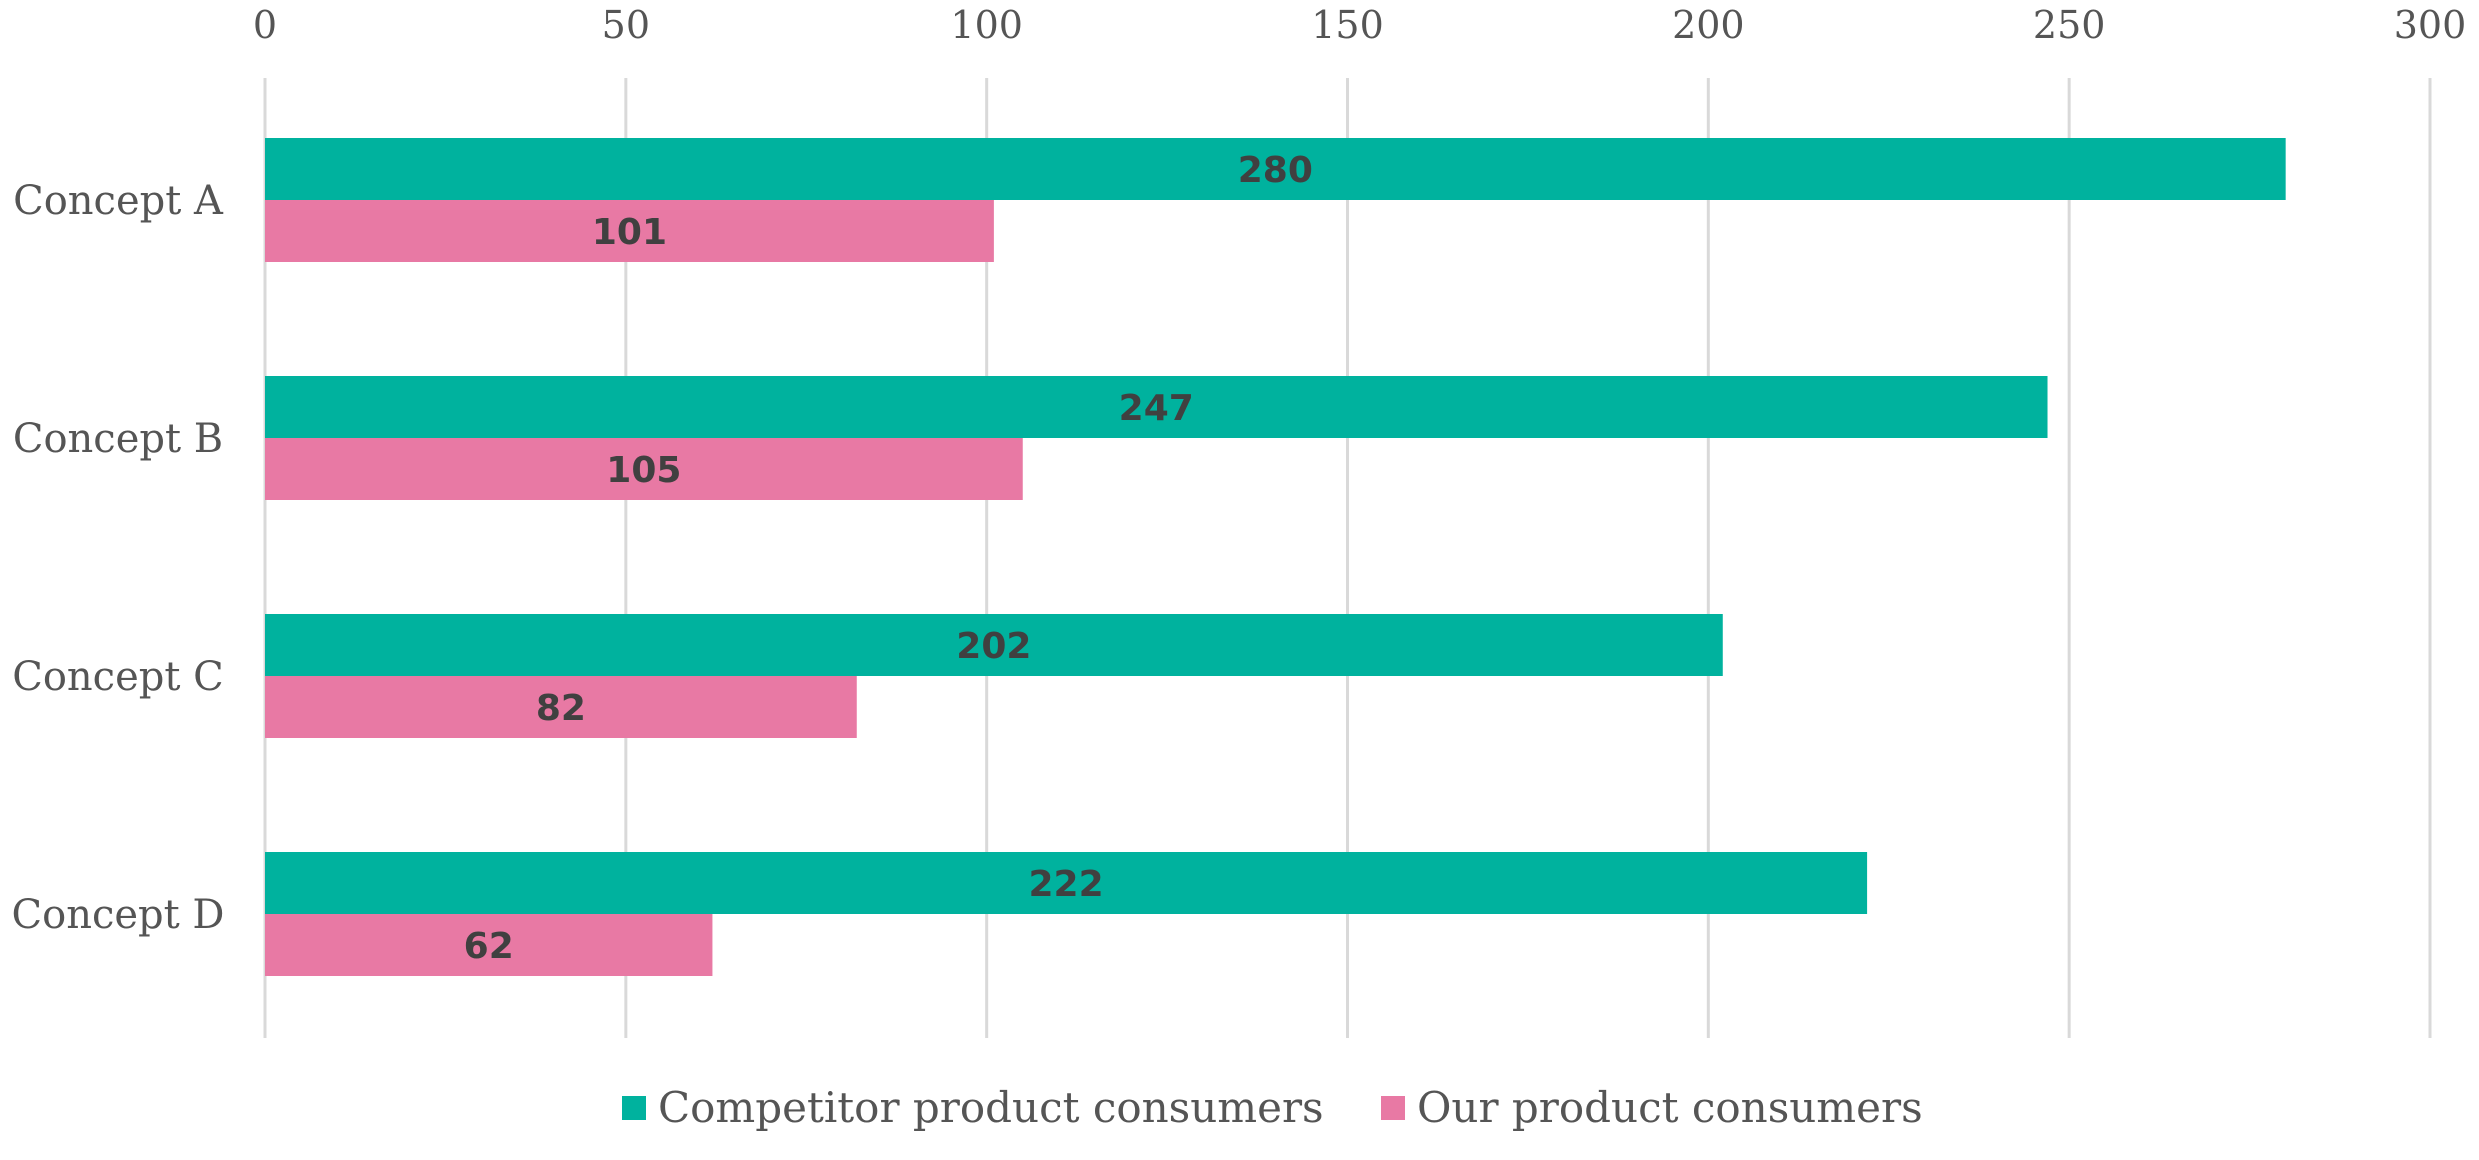 The height and width of the screenshot is (1160, 2479). I want to click on legend-label-competitor: Competitor product consumers, so click(991, 1107).